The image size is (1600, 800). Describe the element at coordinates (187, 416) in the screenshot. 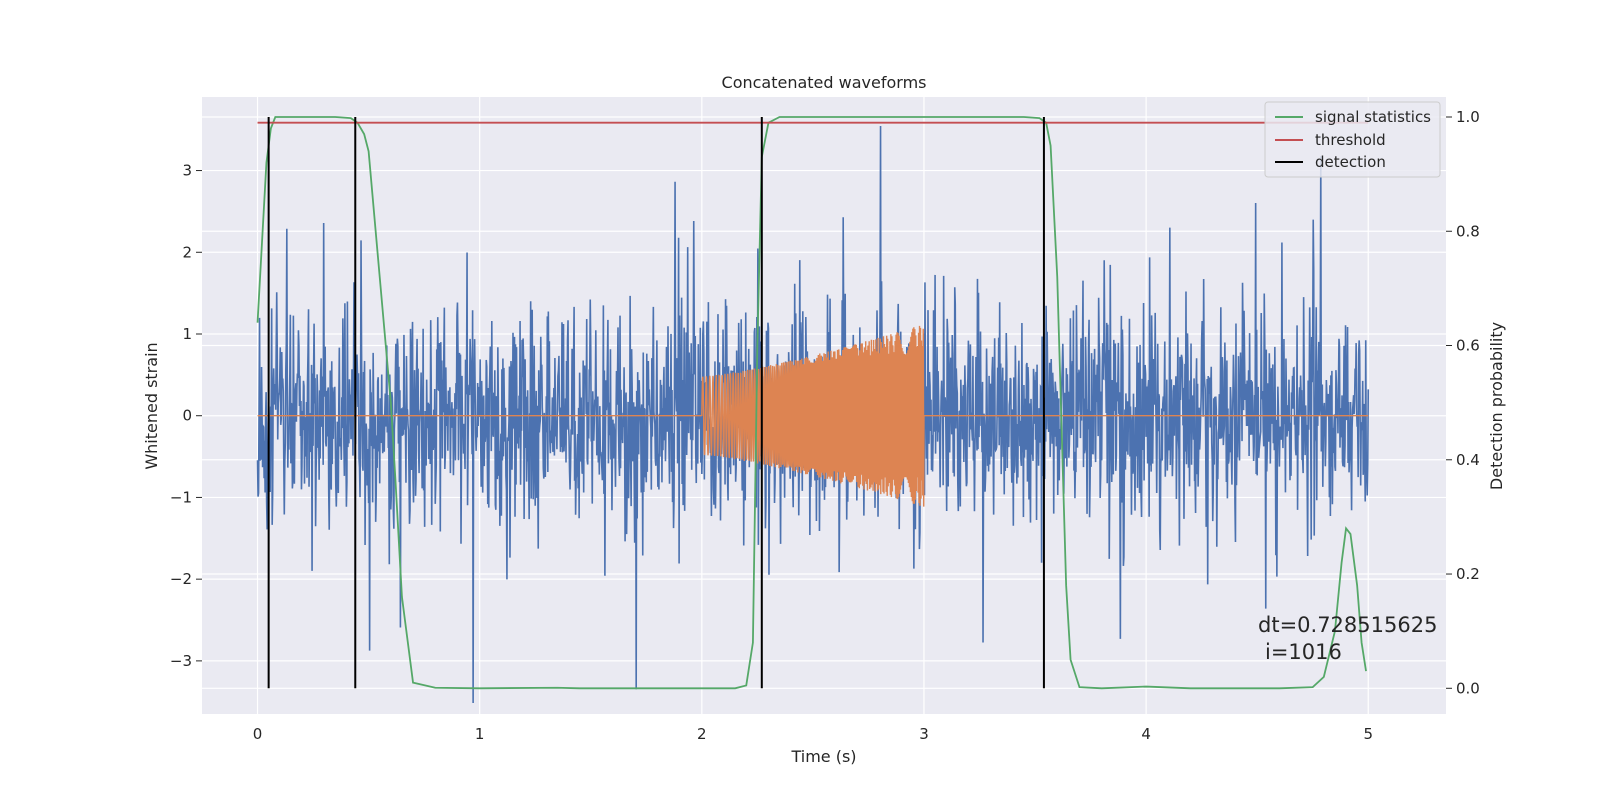

I see `y-tick-label: 0` at that location.